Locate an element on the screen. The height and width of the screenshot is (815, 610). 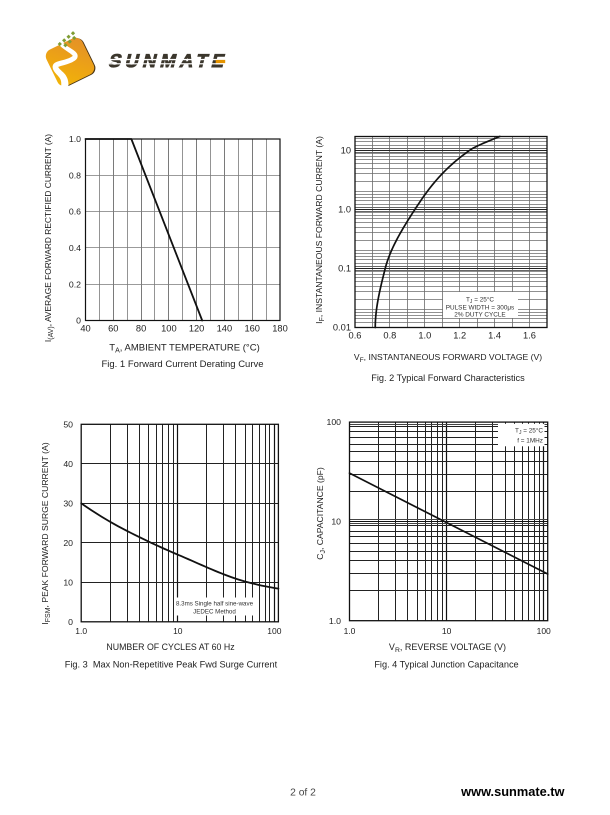
svg-text: 1.2 is located at coordinates (459, 336).